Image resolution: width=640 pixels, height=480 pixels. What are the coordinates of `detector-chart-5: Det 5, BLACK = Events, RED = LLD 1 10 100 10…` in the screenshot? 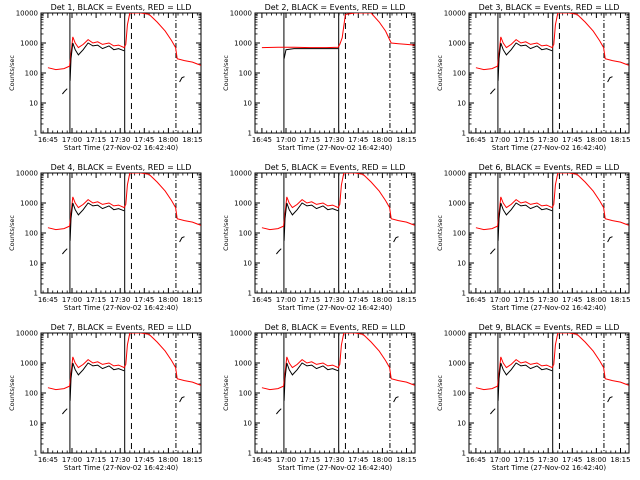 It's located at (319, 237).